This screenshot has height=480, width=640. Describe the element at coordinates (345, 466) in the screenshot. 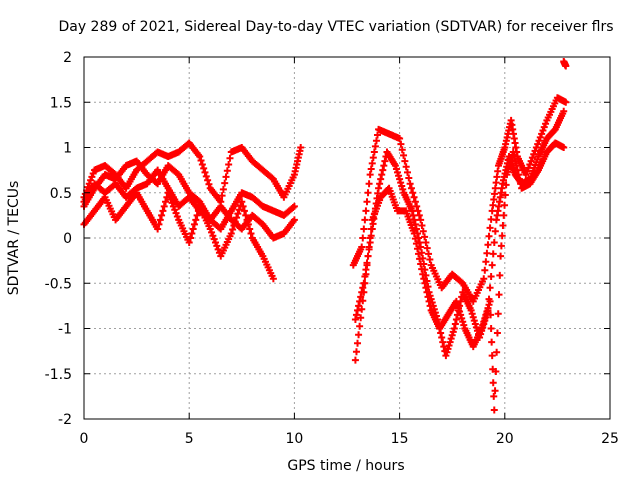

I see `x-axis-label: GPS time / hours` at that location.